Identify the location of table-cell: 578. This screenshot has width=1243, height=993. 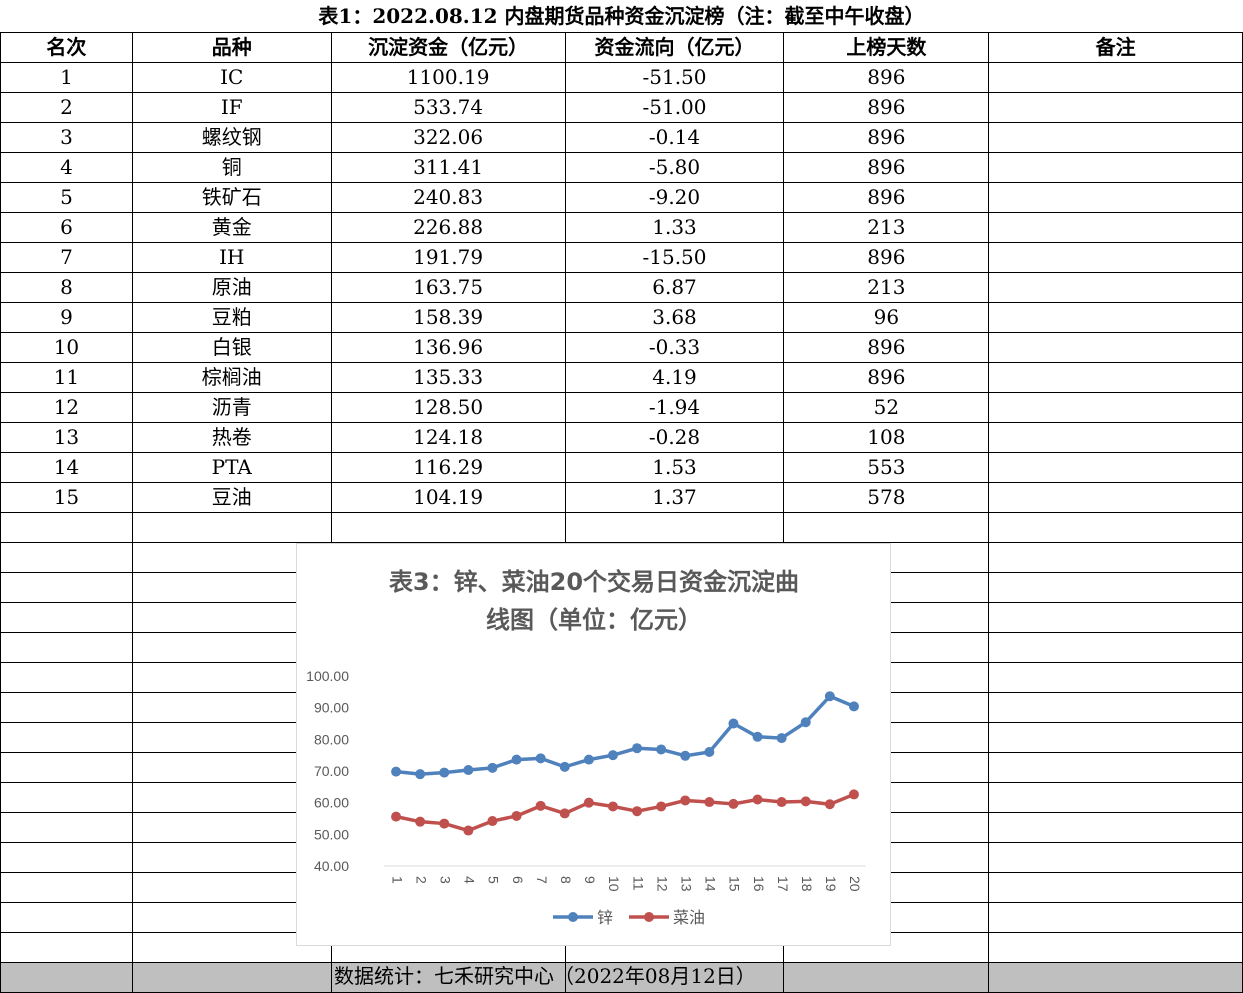
(886, 497).